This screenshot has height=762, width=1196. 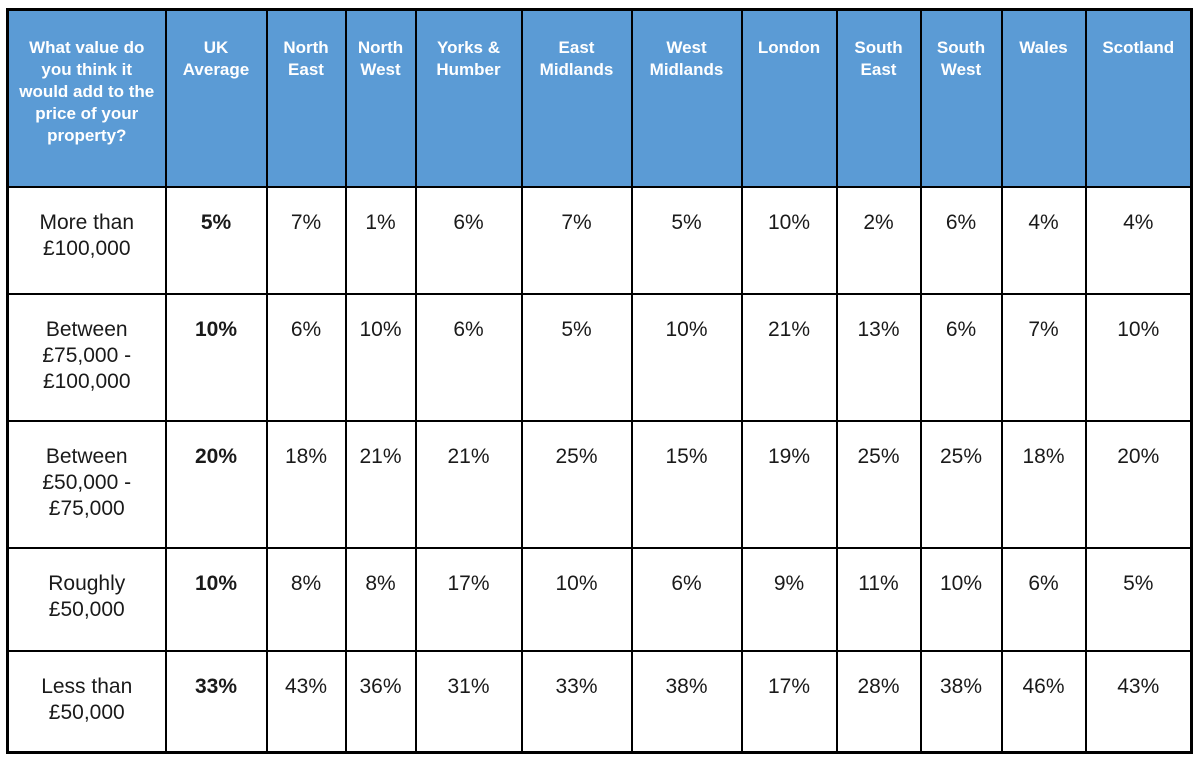 I want to click on value-cell: 20%, so click(x=1138, y=484).